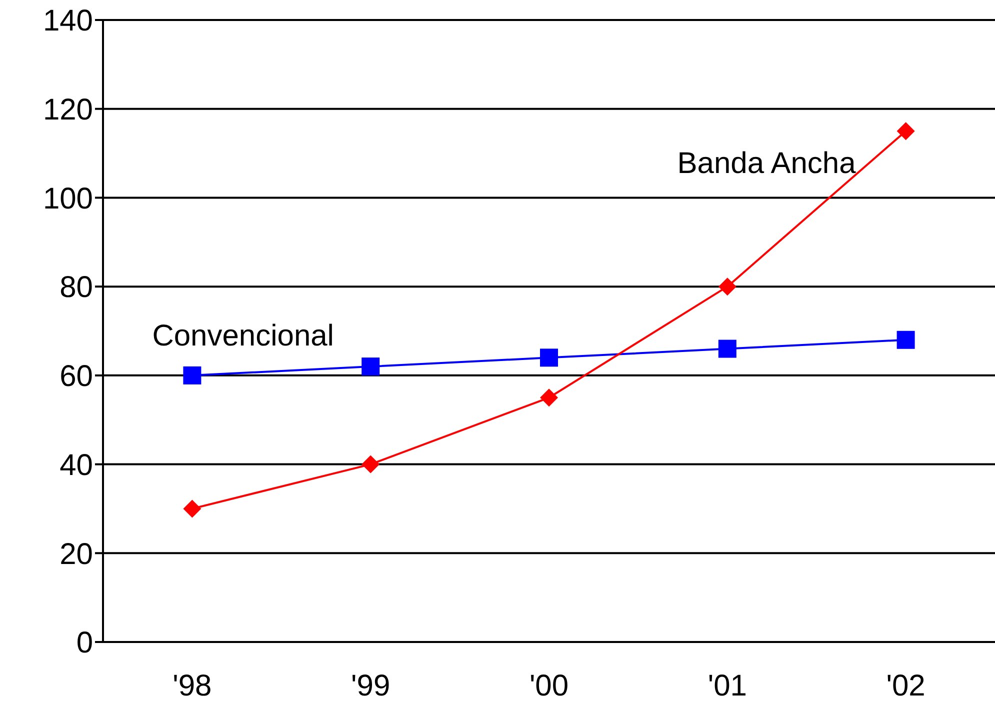 The height and width of the screenshot is (720, 995). What do you see at coordinates (76, 554) in the screenshot?
I see `y-tick-label: 20` at bounding box center [76, 554].